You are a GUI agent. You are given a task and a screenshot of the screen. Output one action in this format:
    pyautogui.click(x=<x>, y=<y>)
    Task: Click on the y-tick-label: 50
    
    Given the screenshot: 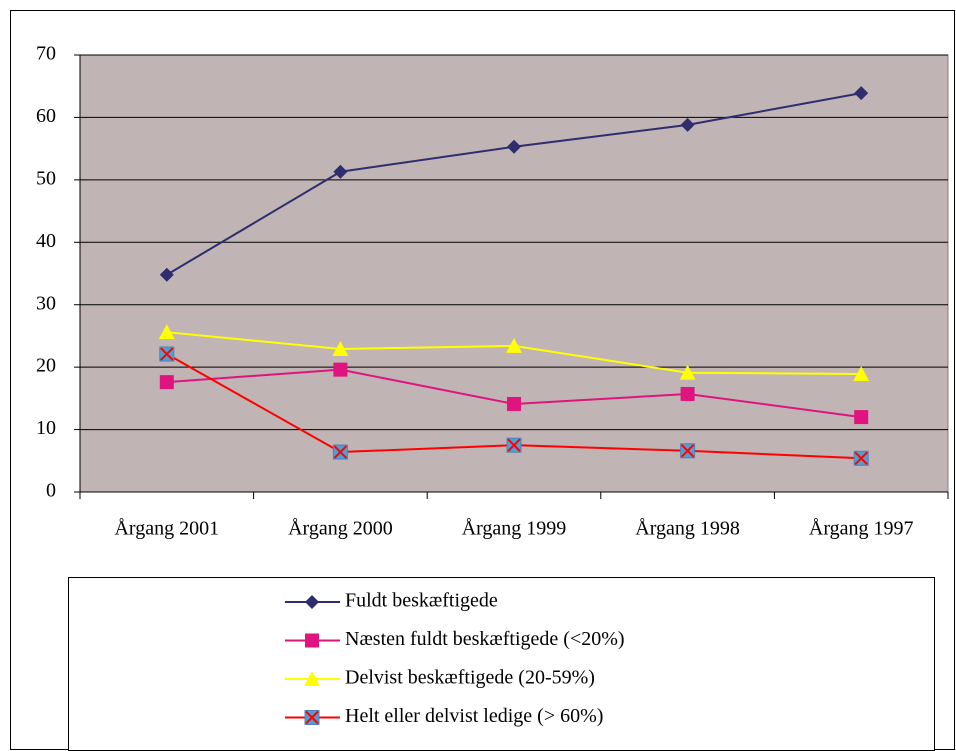 What is the action you would take?
    pyautogui.click(x=46, y=178)
    